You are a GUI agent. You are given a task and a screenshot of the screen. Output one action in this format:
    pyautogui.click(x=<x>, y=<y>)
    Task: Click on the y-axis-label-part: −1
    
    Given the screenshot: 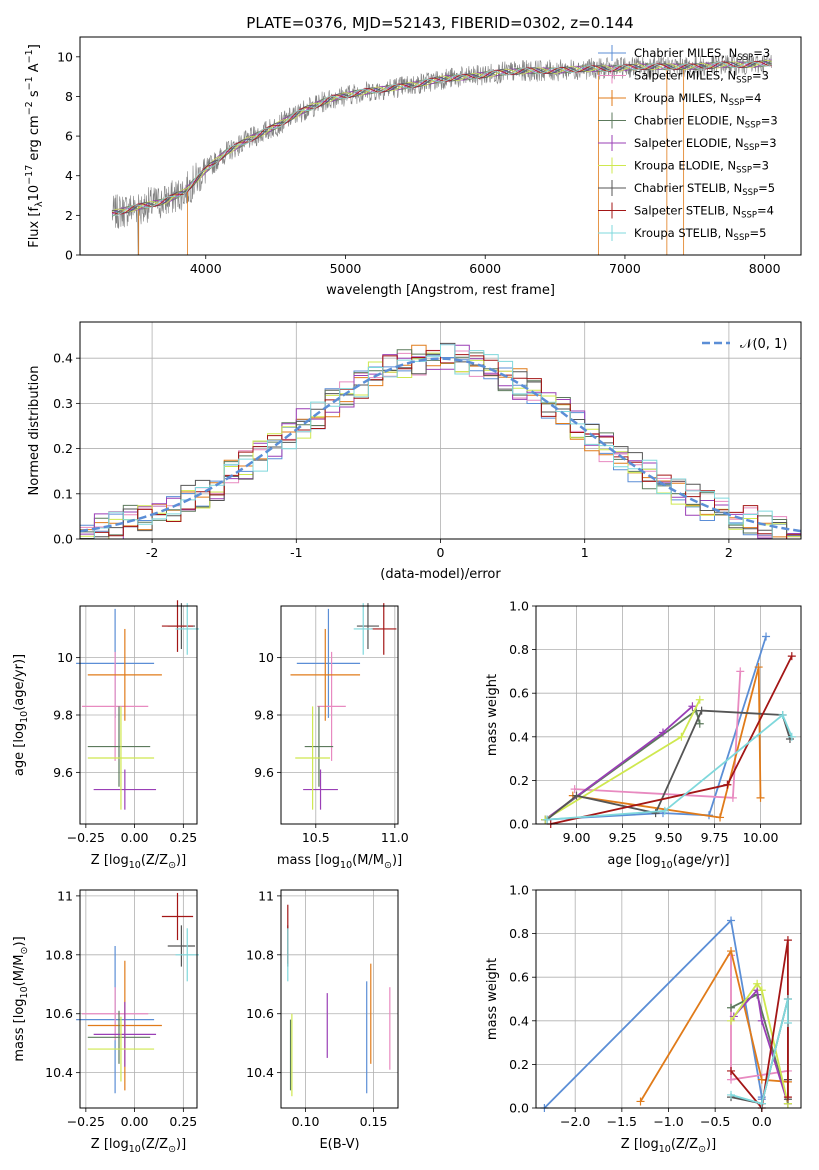 What is the action you would take?
    pyautogui.click(x=29, y=83)
    